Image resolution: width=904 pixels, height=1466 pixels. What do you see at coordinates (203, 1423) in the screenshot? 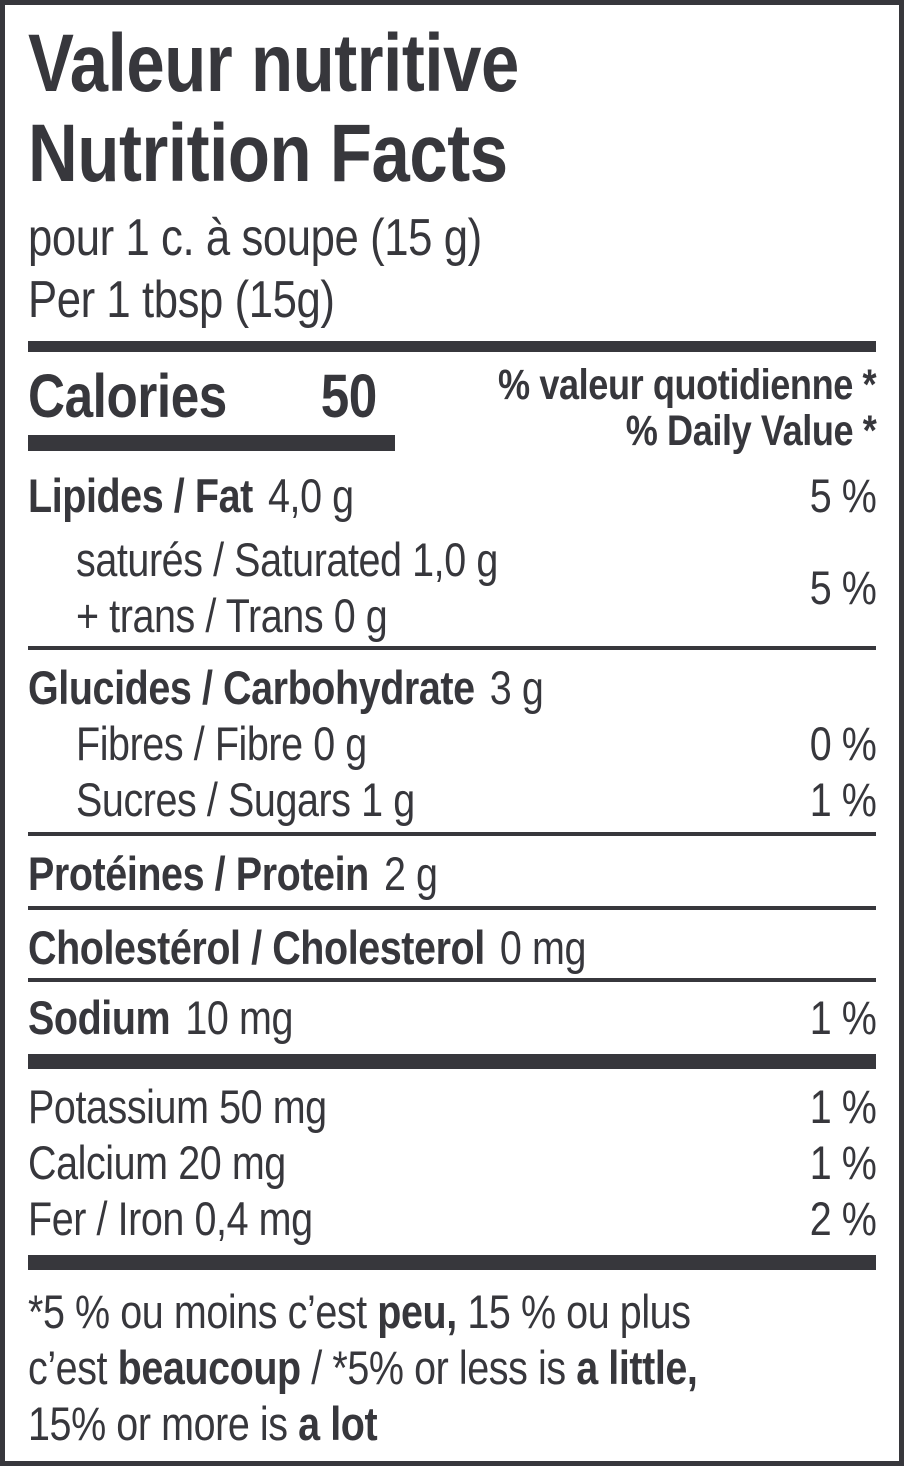
I see `footnote-line-3: 15% or more is a lot` at bounding box center [203, 1423].